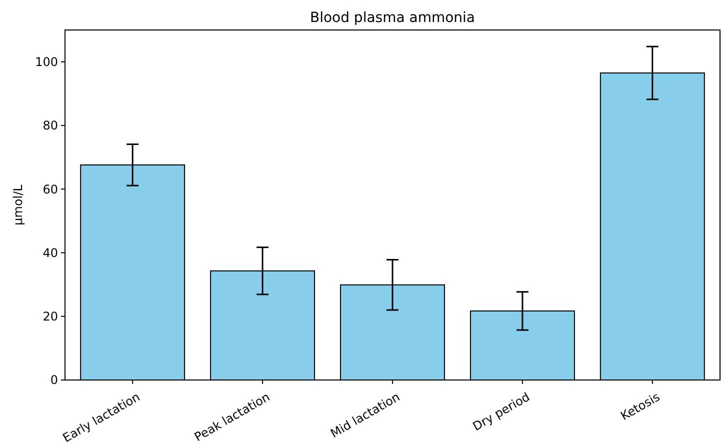 The width and height of the screenshot is (721, 448). I want to click on y-tick-label: 100, so click(46, 62).